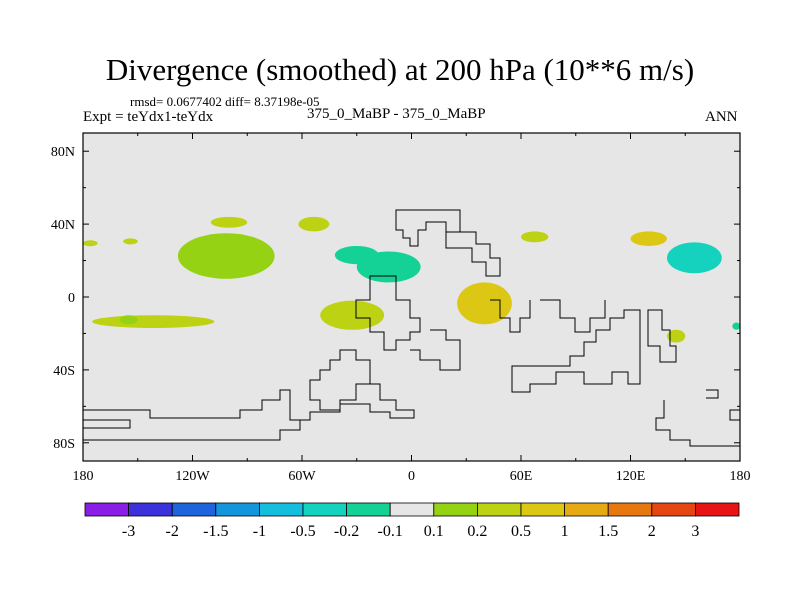  What do you see at coordinates (396, 114) in the screenshot?
I see `case-label: 375_0_MaBP - 375_0_MaBP` at bounding box center [396, 114].